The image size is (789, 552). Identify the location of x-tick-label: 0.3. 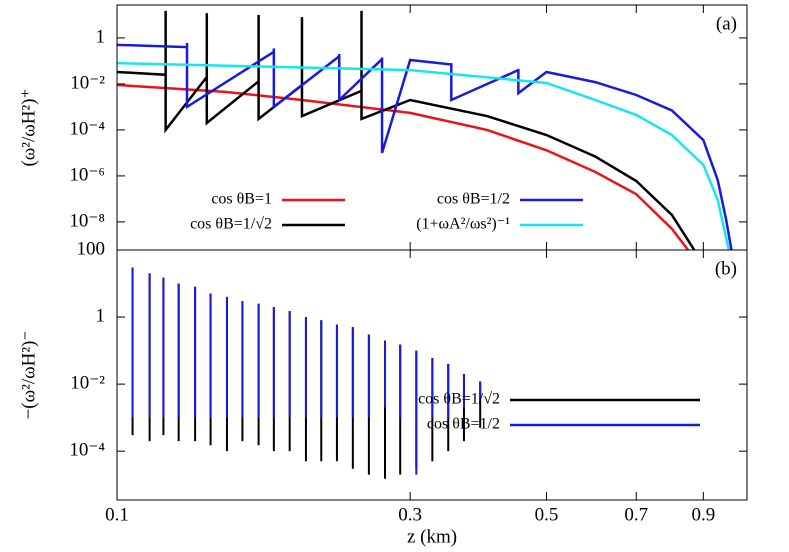
(410, 514).